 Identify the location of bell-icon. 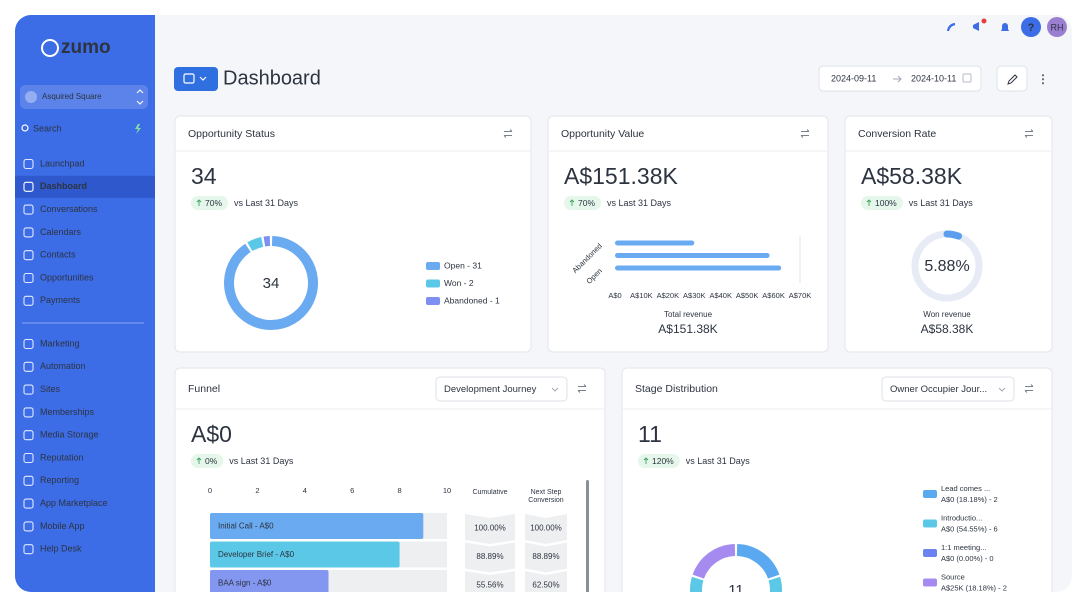
(1005, 27).